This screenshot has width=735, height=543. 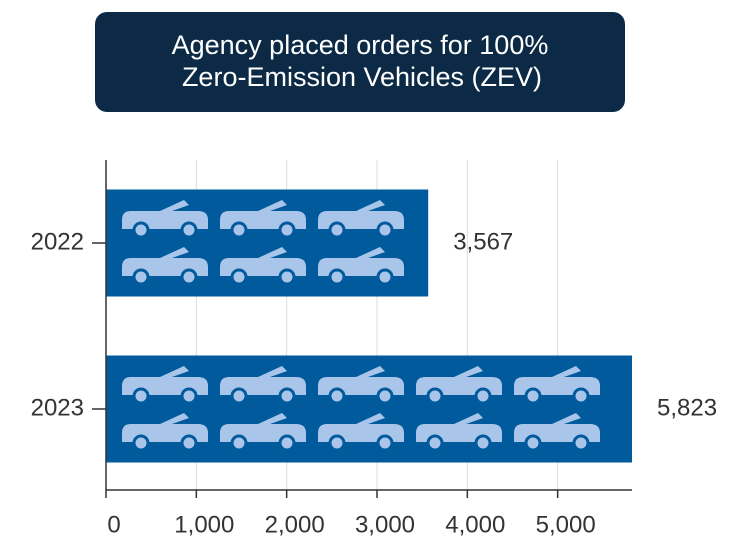 I want to click on x-tick-label: 3,000, so click(x=385, y=524).